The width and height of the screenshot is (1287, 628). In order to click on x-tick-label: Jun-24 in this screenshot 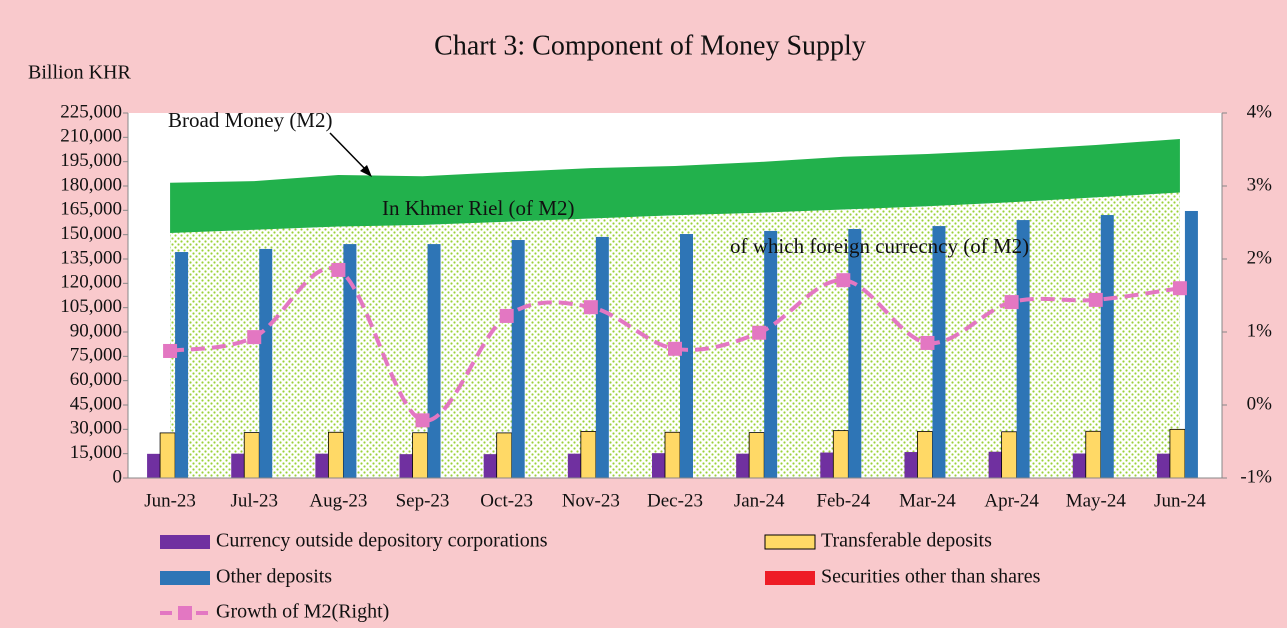, I will do `click(1180, 500)`.